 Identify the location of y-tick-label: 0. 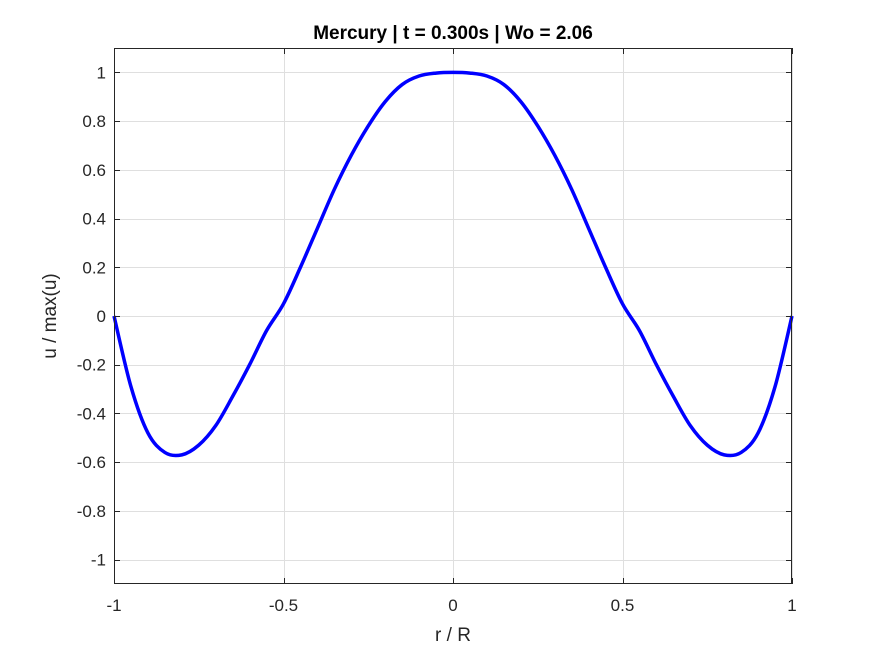
(101, 316).